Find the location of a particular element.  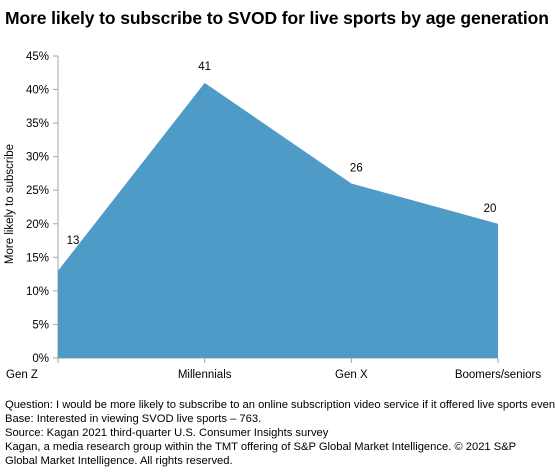

y-tick-label: 10% is located at coordinates (37, 292).